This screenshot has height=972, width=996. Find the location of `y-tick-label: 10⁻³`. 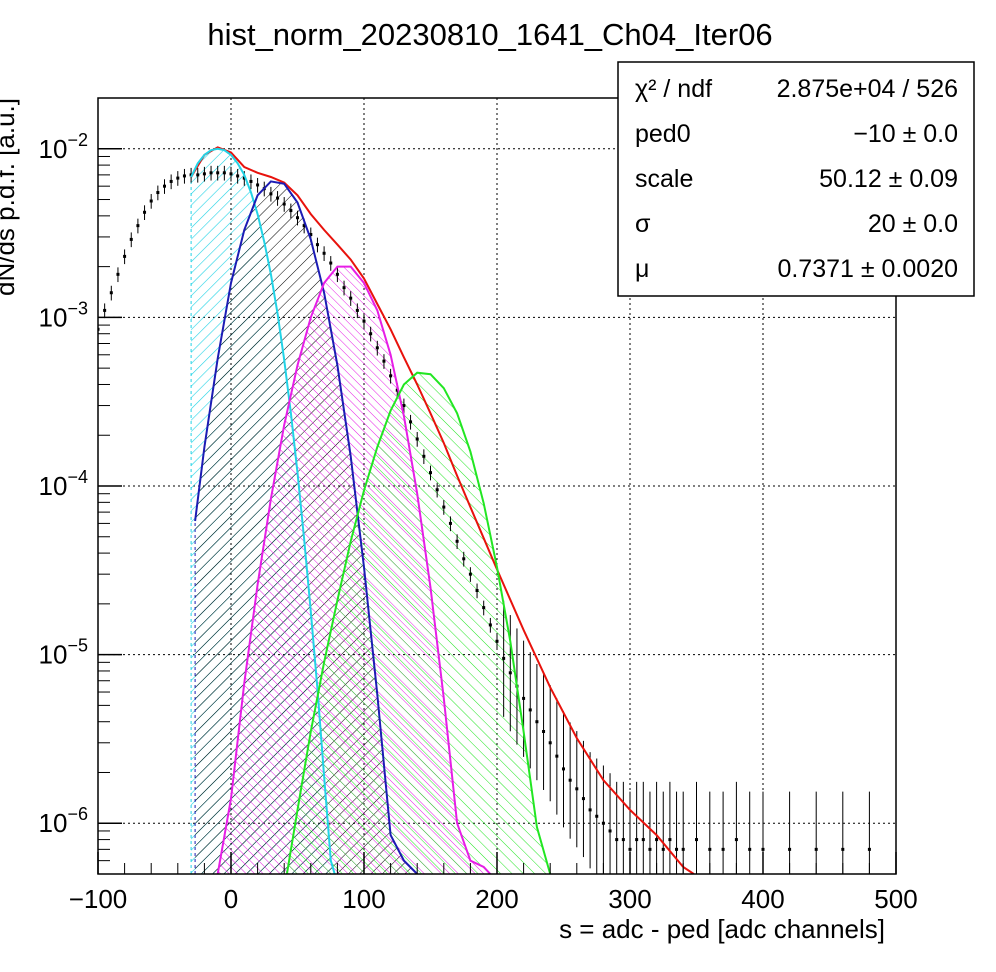

y-tick-label: 10⁻³ is located at coordinates (63, 315).